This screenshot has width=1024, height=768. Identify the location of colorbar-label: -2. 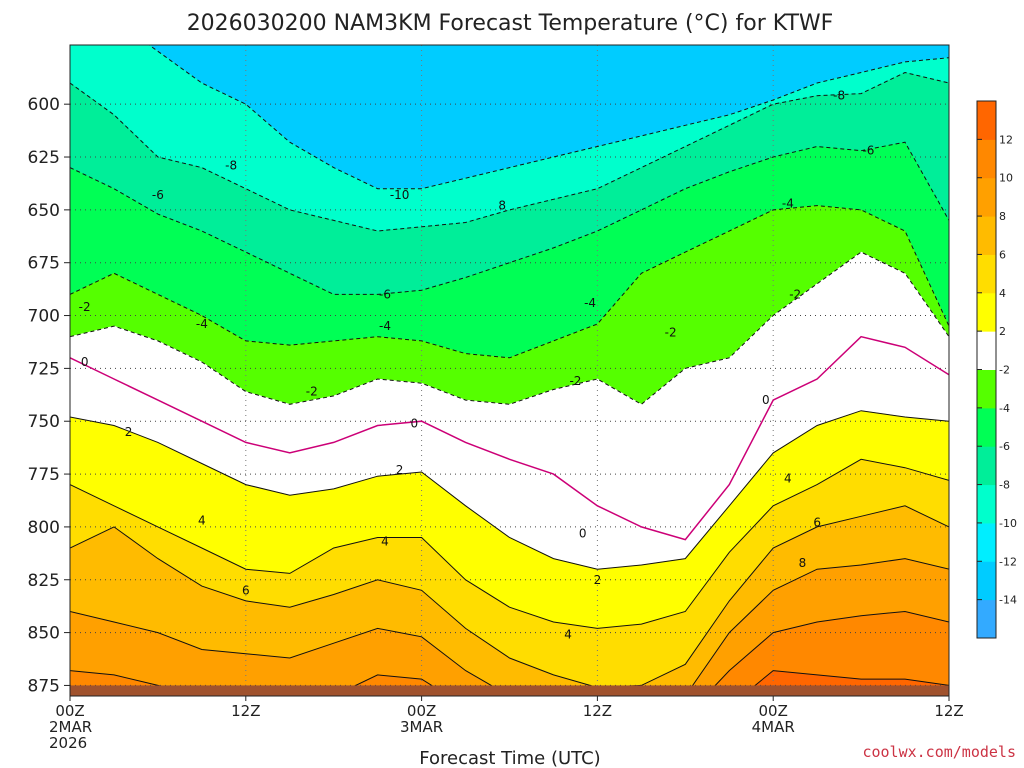
(1004, 370).